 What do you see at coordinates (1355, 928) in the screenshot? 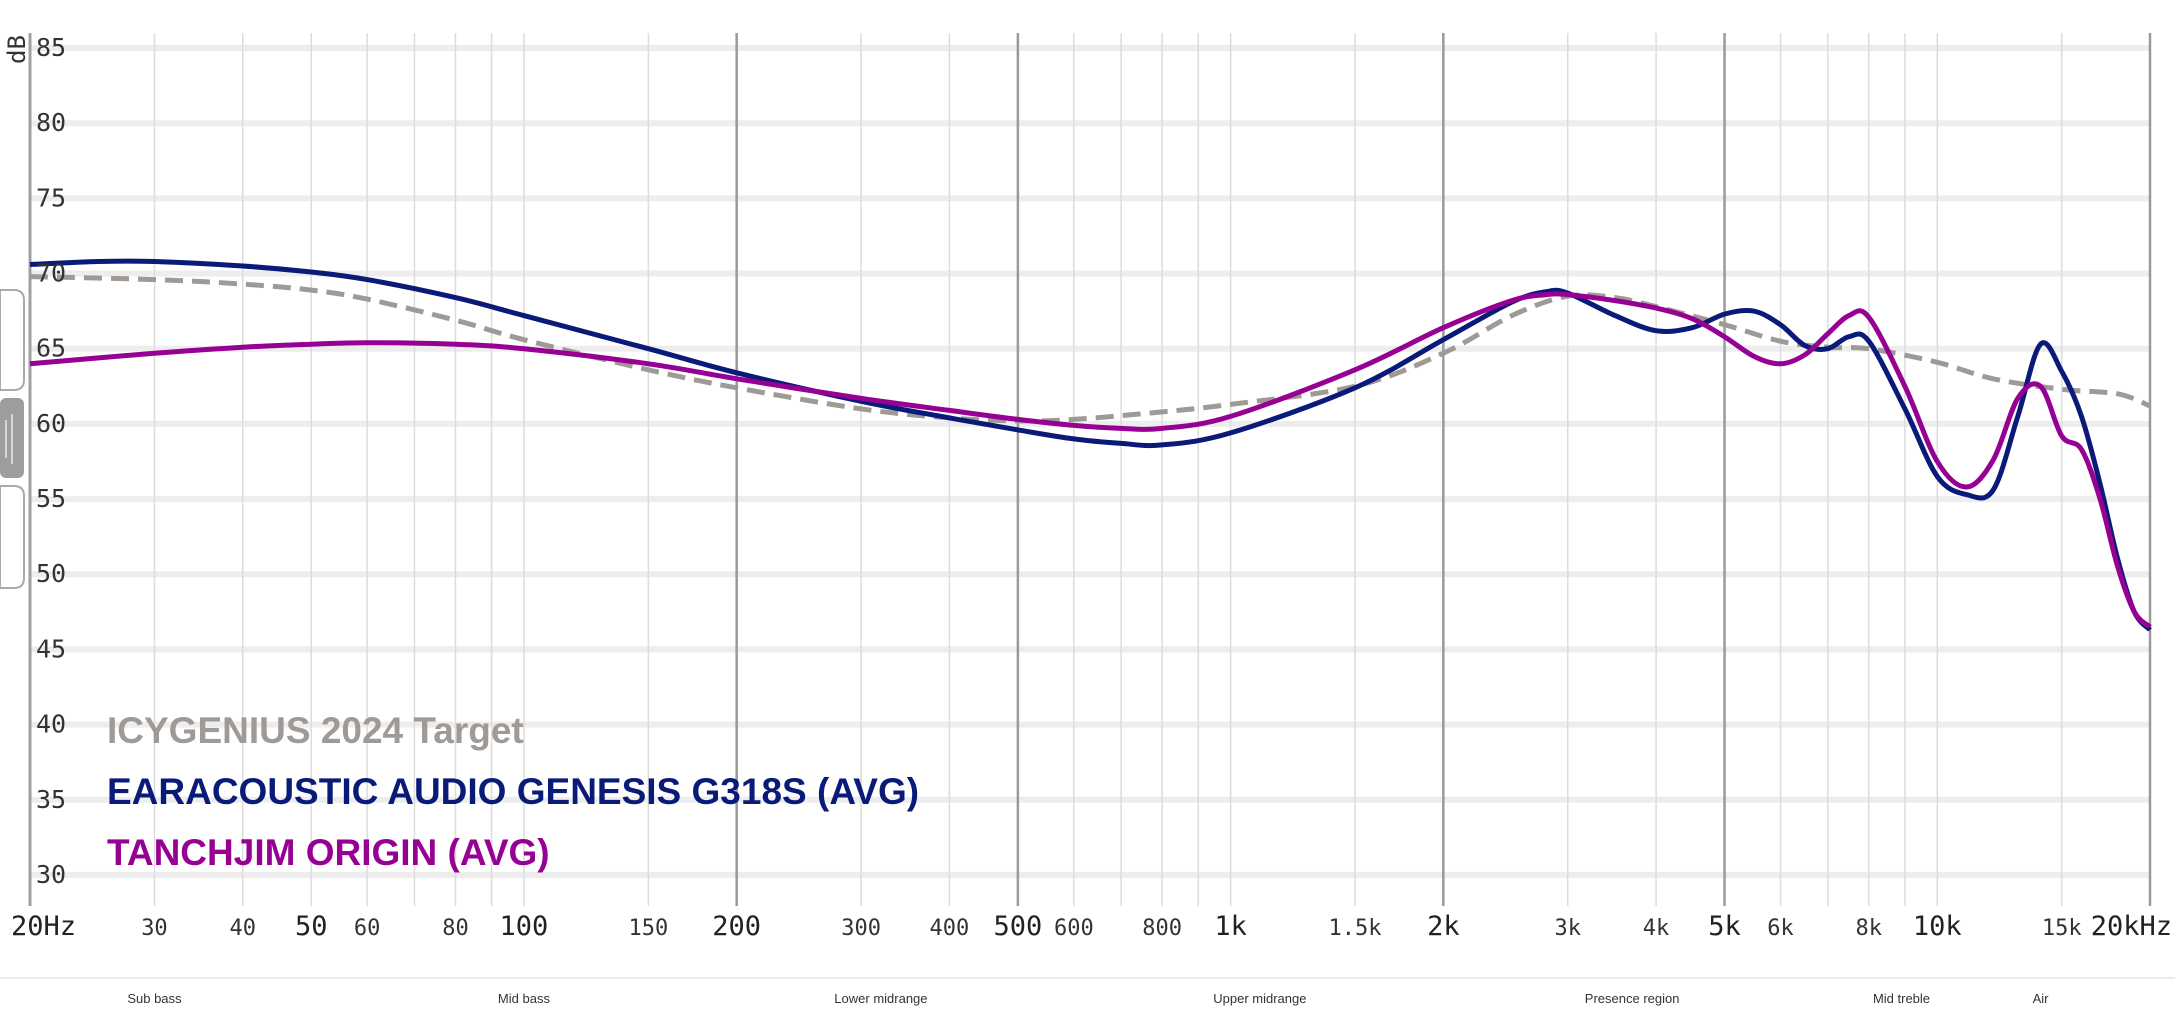
I see `x-tick-label: 1.5k` at bounding box center [1355, 928].